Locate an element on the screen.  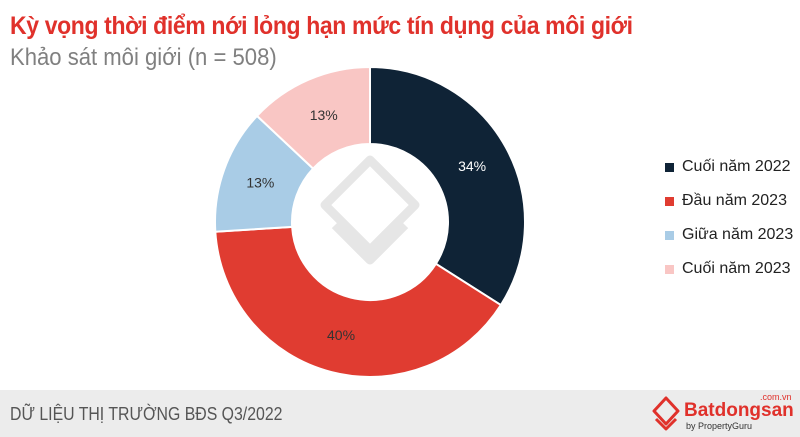
watermark-logo-icon is located at coordinates (370, 210).